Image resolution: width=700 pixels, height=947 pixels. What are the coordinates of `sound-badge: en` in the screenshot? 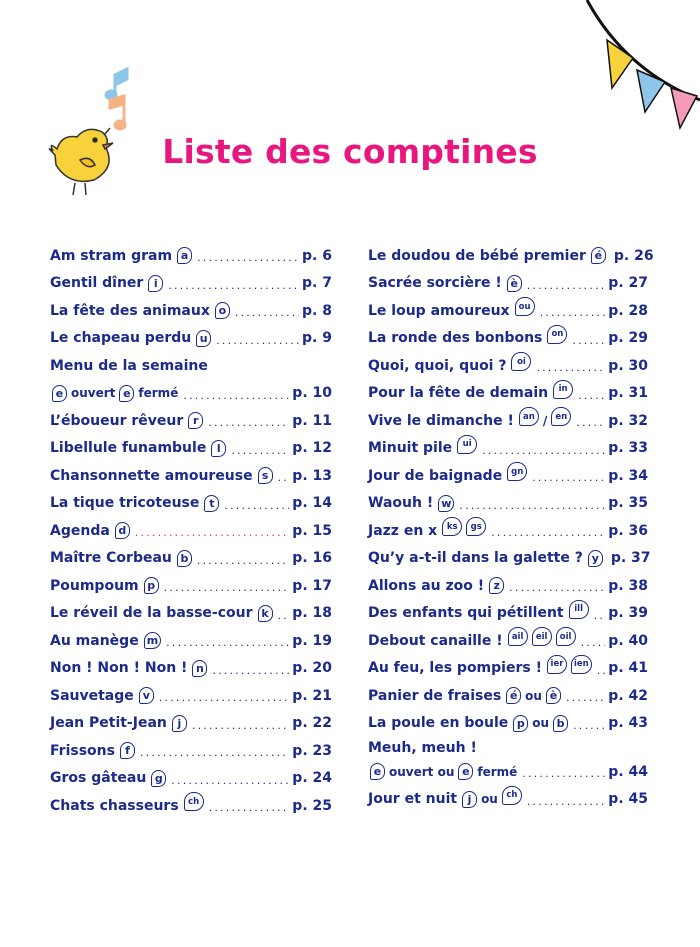 It's located at (561, 417).